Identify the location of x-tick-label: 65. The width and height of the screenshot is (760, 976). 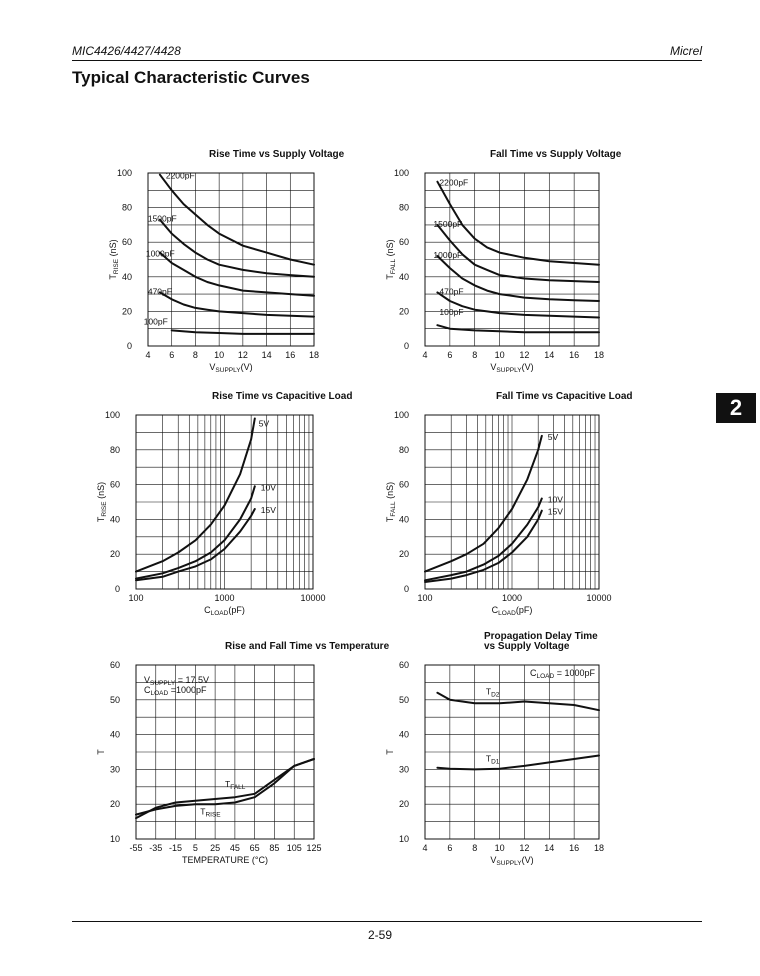
(255, 848).